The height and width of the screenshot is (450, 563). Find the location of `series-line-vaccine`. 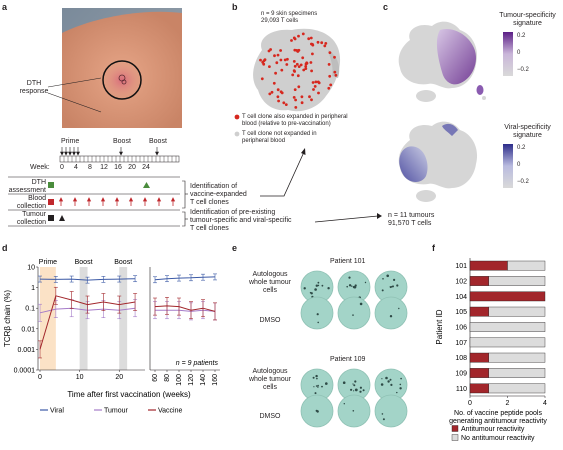

series-line-vaccine is located at coordinates (185, 308).